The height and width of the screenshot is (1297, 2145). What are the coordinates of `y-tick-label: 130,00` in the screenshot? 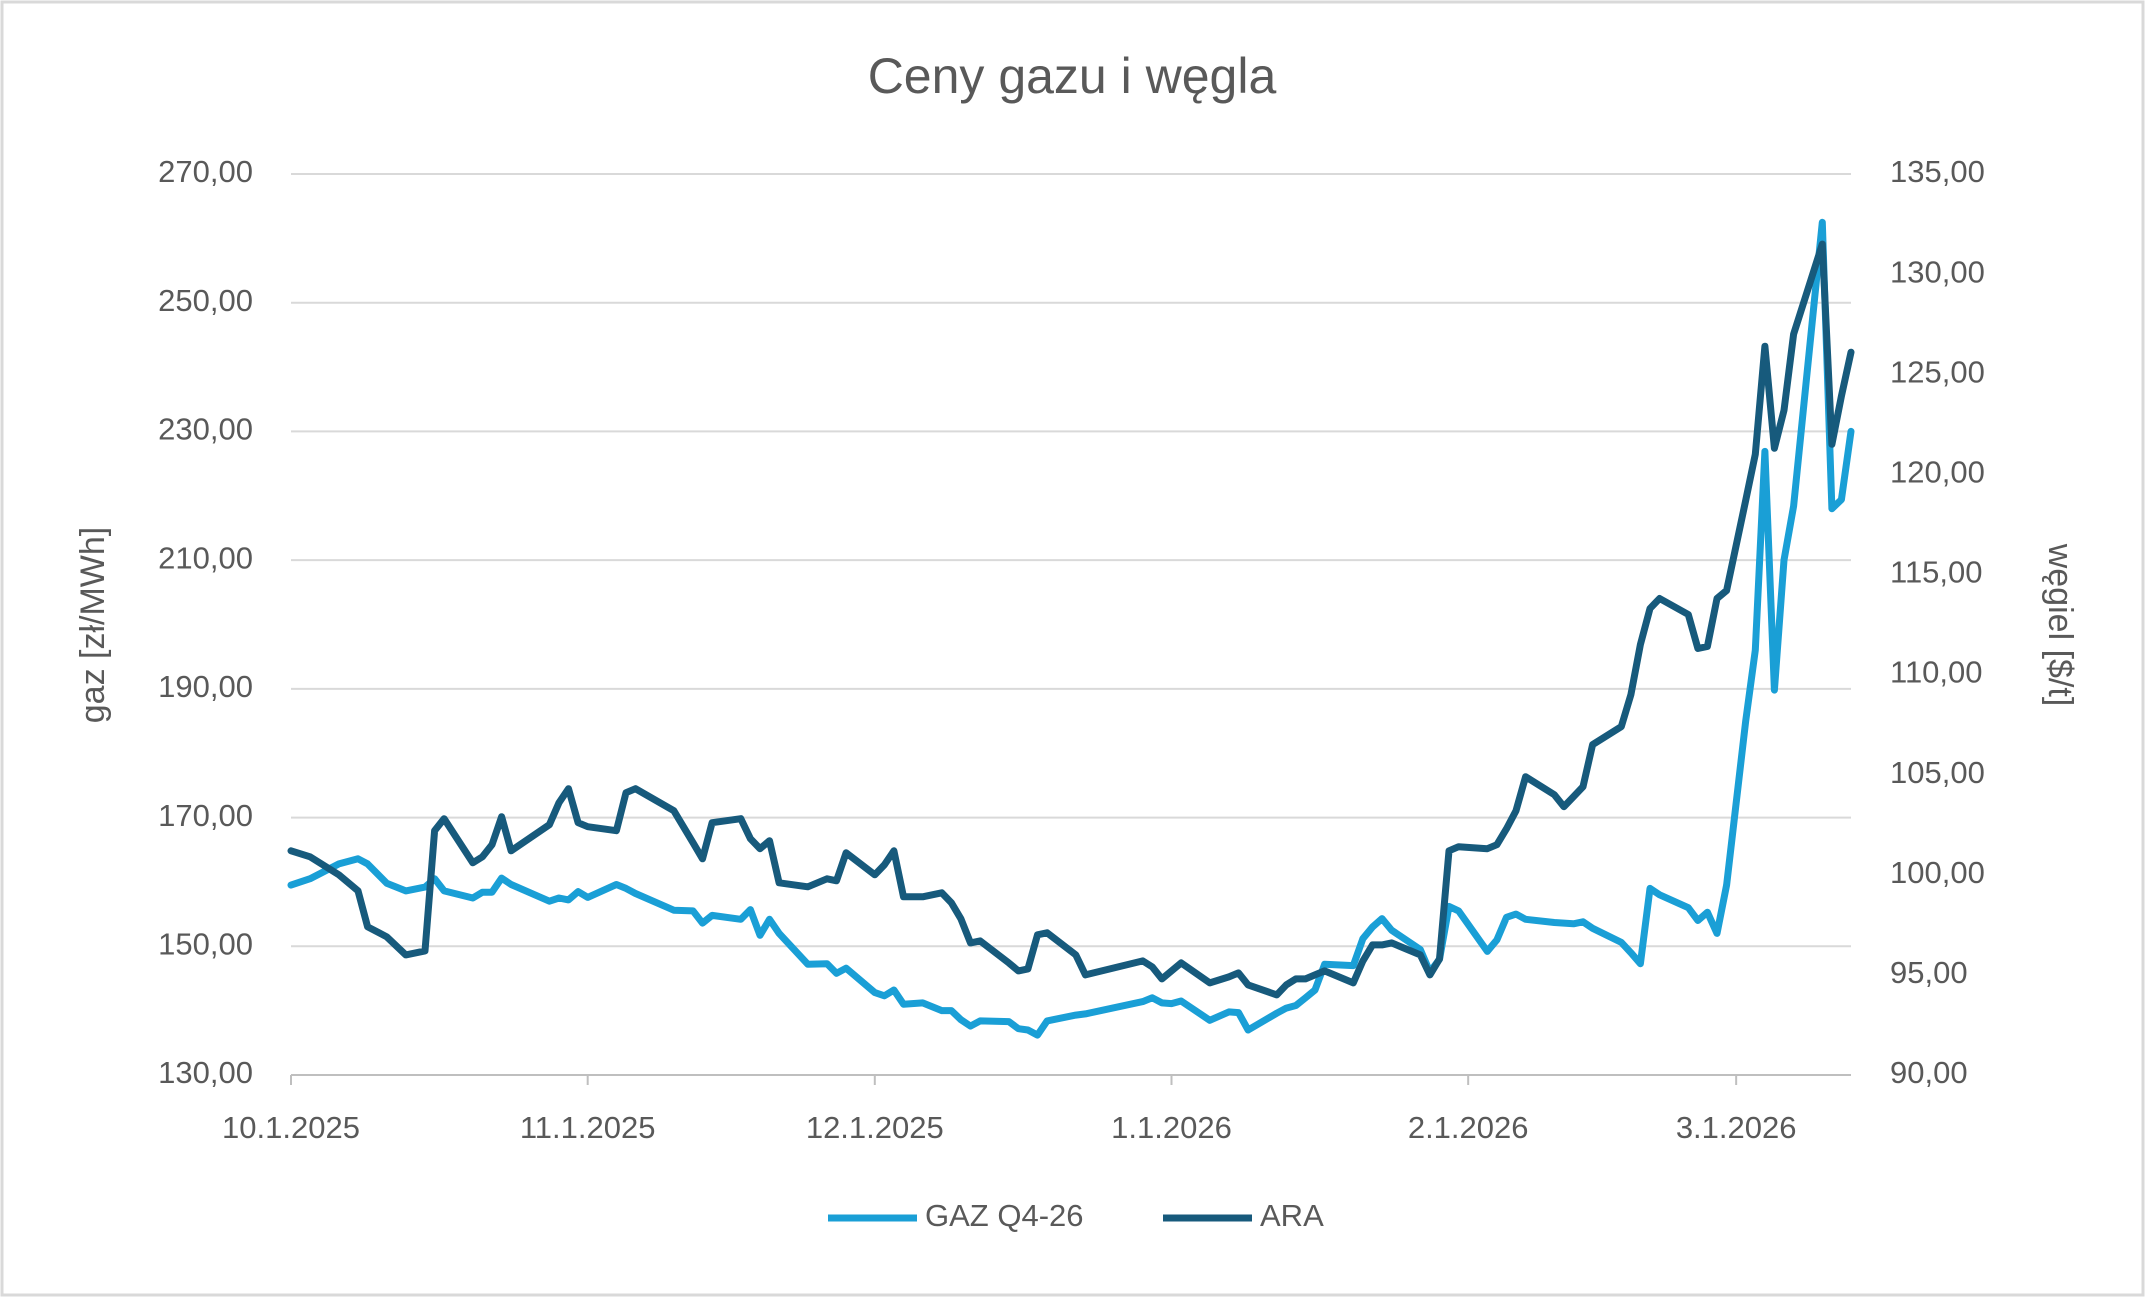 It's located at (205, 1072).